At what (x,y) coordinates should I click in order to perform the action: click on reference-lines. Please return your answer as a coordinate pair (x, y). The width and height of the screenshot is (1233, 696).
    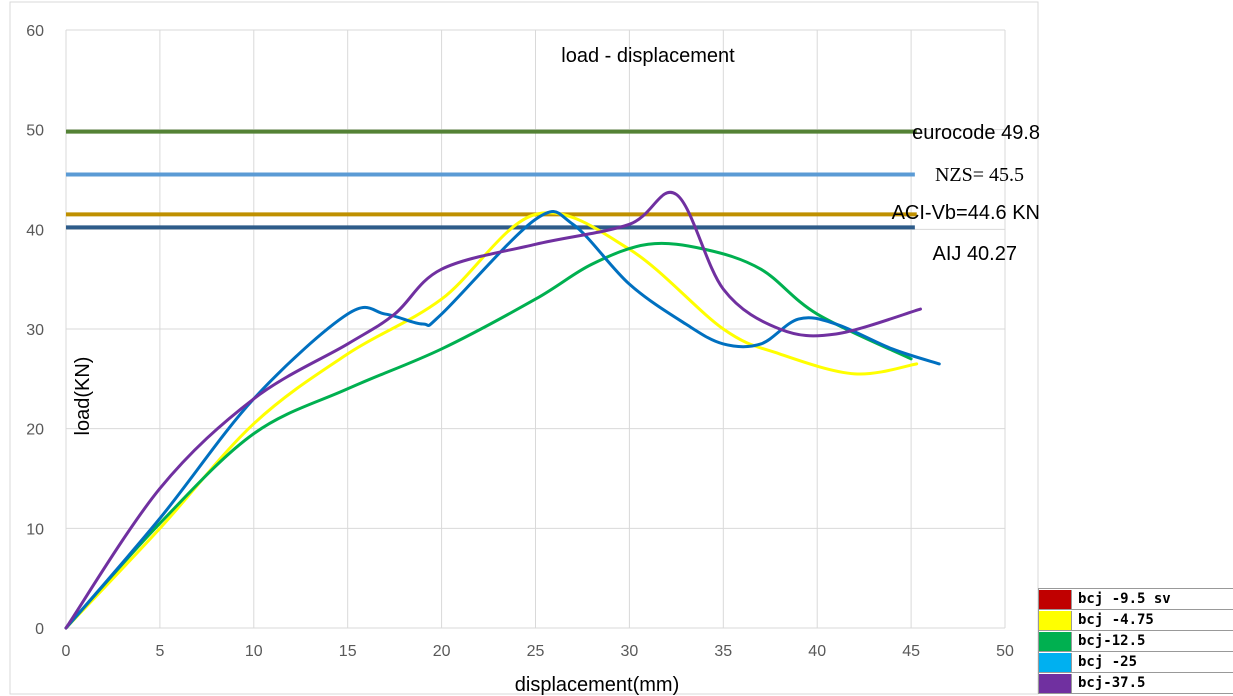
    Looking at the image, I should click on (491, 179).